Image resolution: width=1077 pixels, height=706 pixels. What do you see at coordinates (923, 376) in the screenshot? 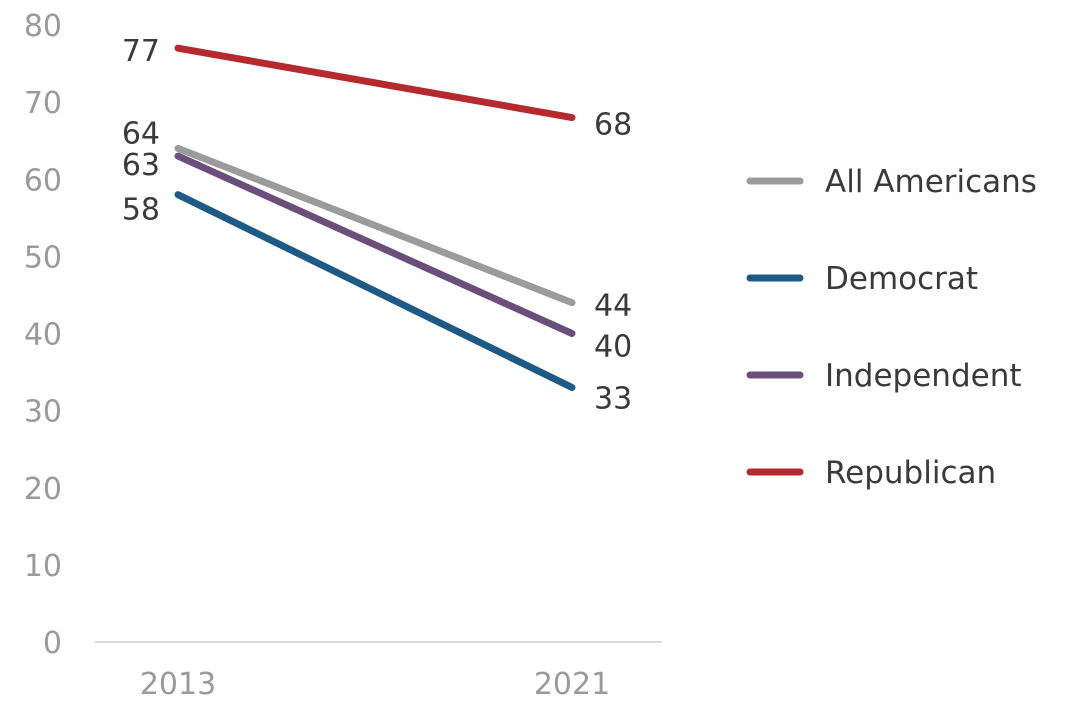
I see `legend-label: Independent` at bounding box center [923, 376].